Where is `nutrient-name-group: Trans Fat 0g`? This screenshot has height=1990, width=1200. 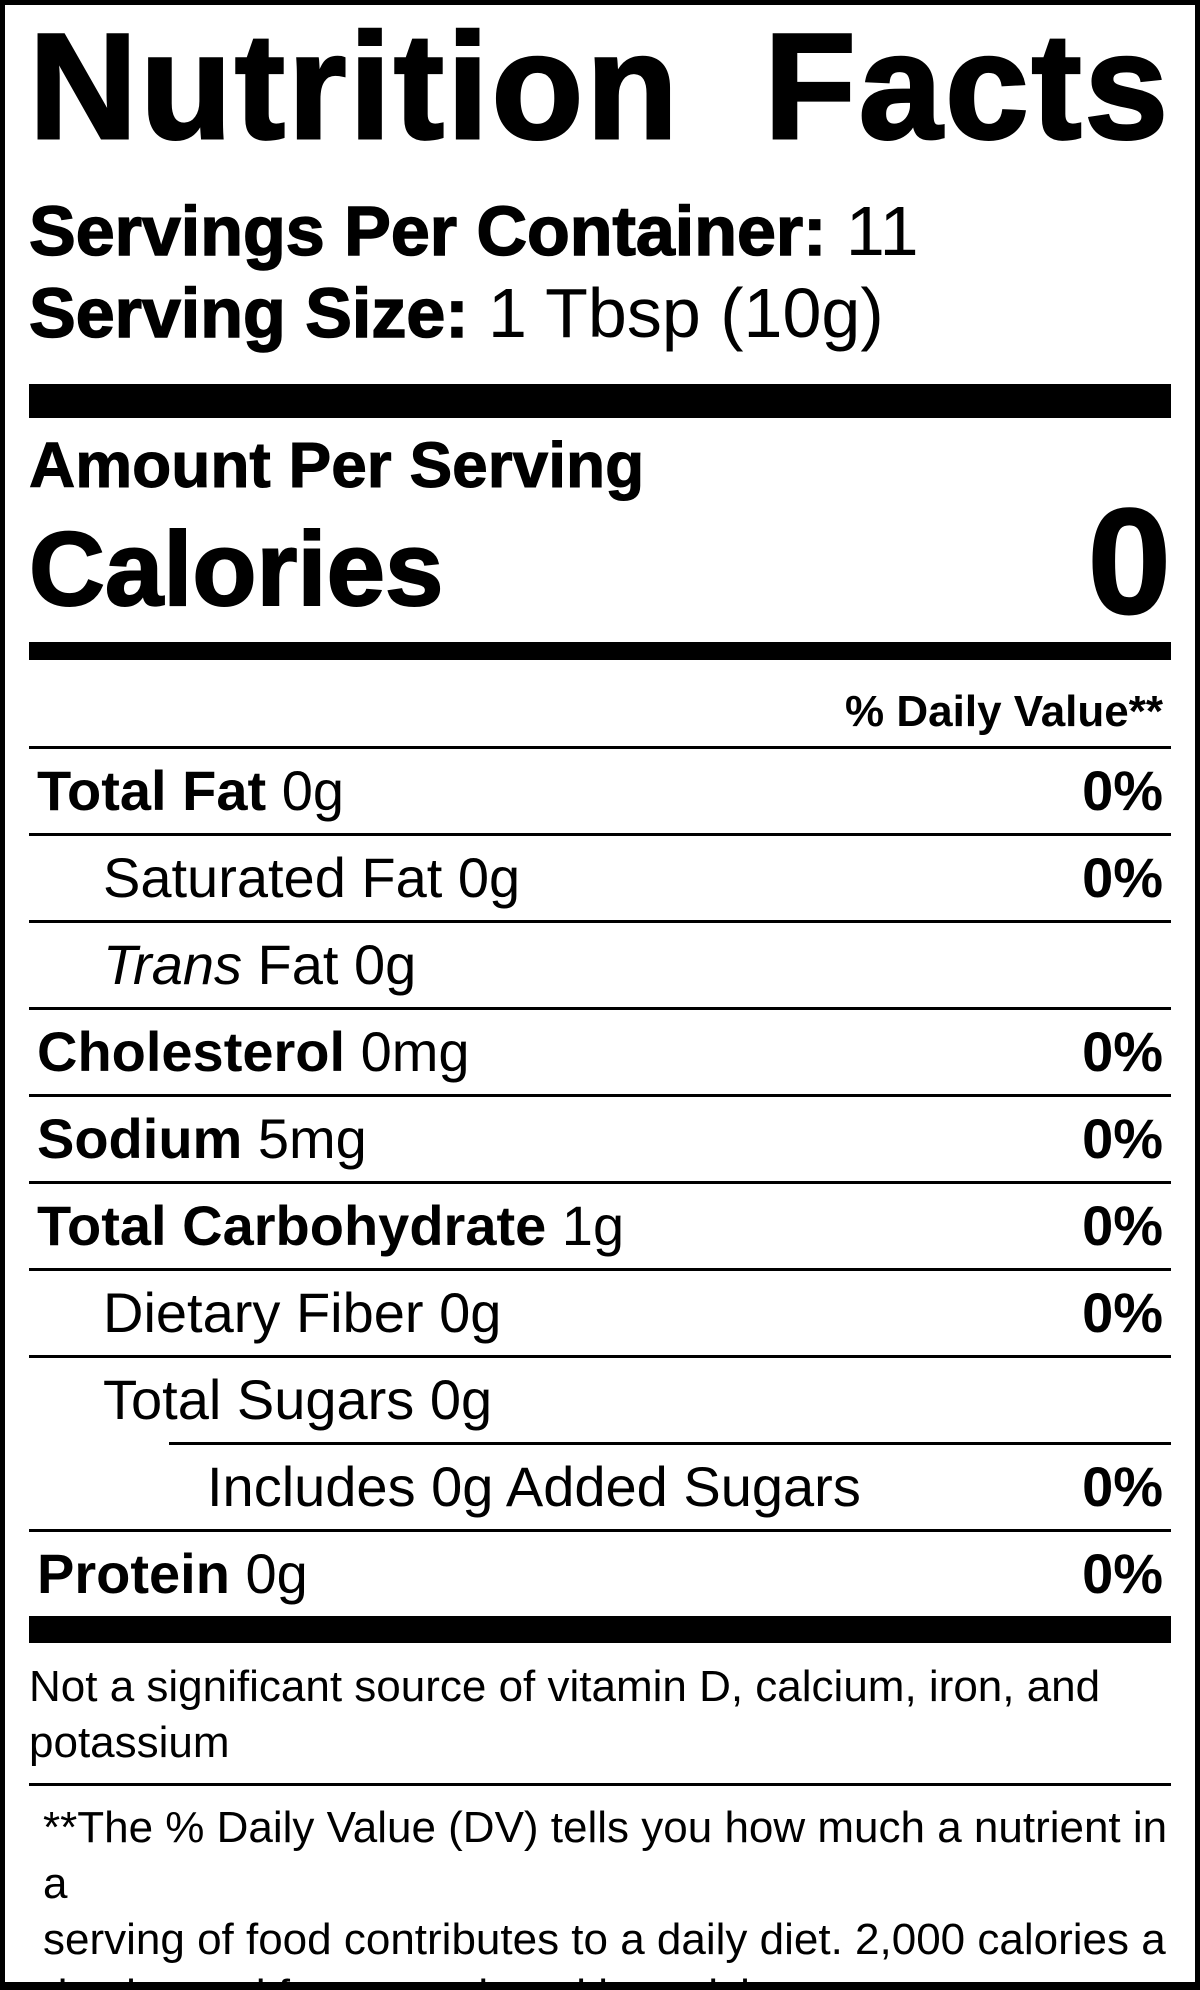
nutrient-name-group: Trans Fat 0g is located at coordinates (259, 965).